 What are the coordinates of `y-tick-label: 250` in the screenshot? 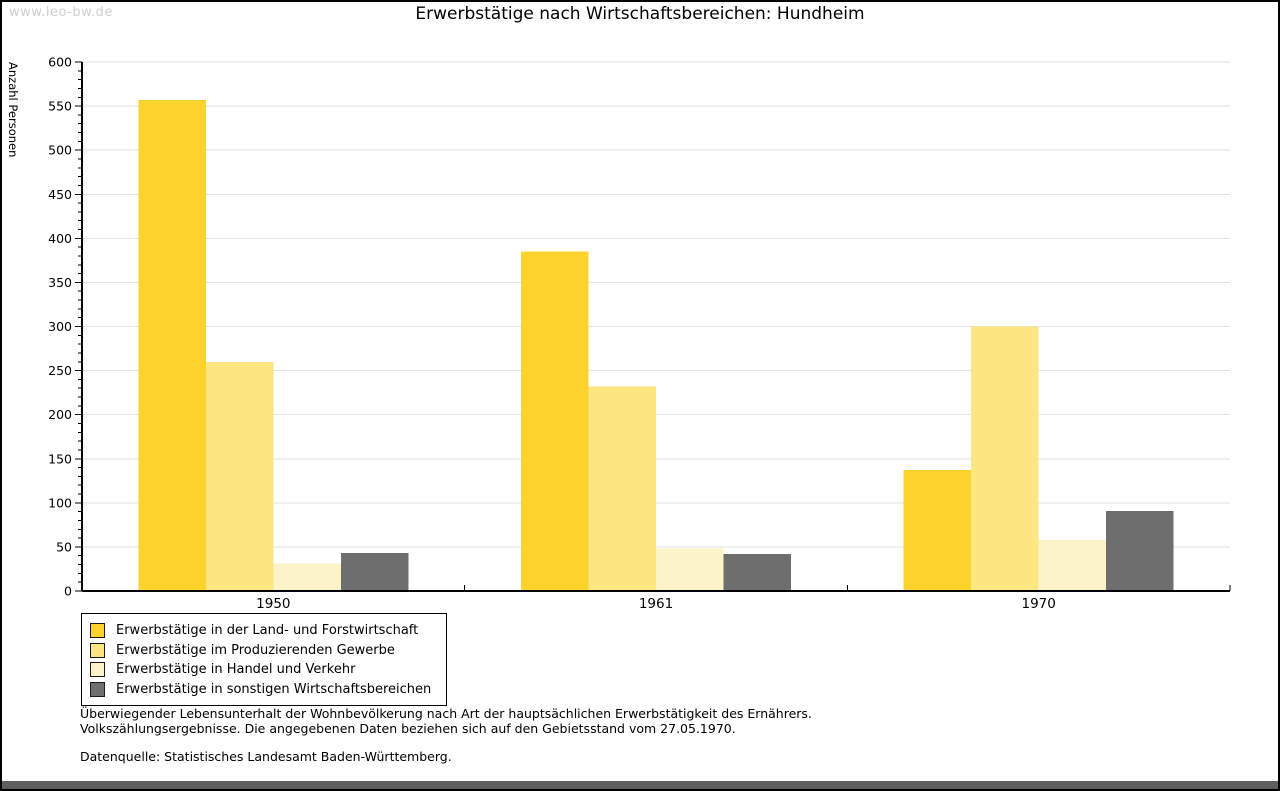 It's located at (60, 370).